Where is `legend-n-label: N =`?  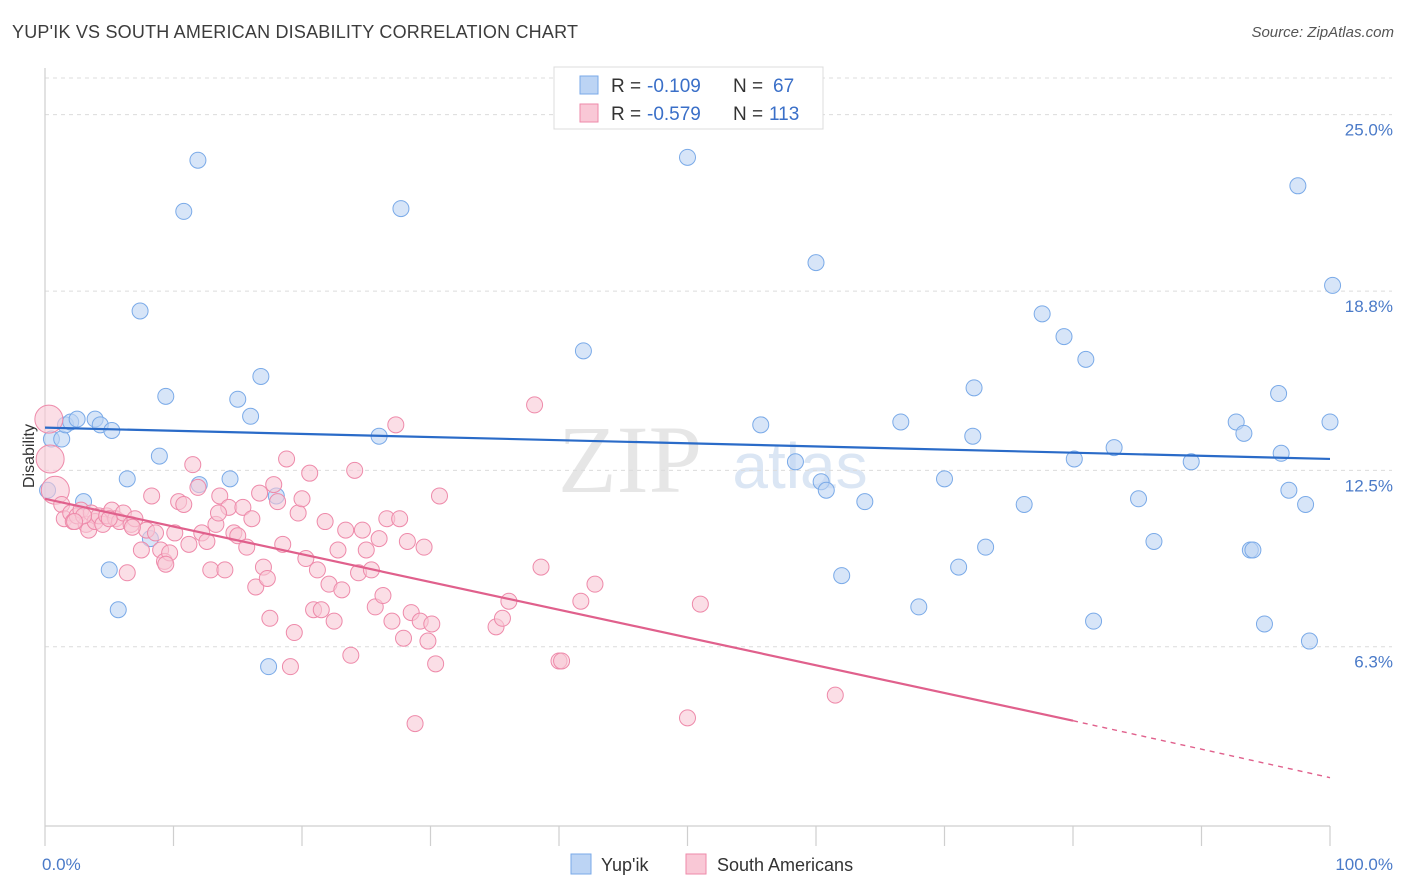
legend-n-label: N = is located at coordinates (748, 114).